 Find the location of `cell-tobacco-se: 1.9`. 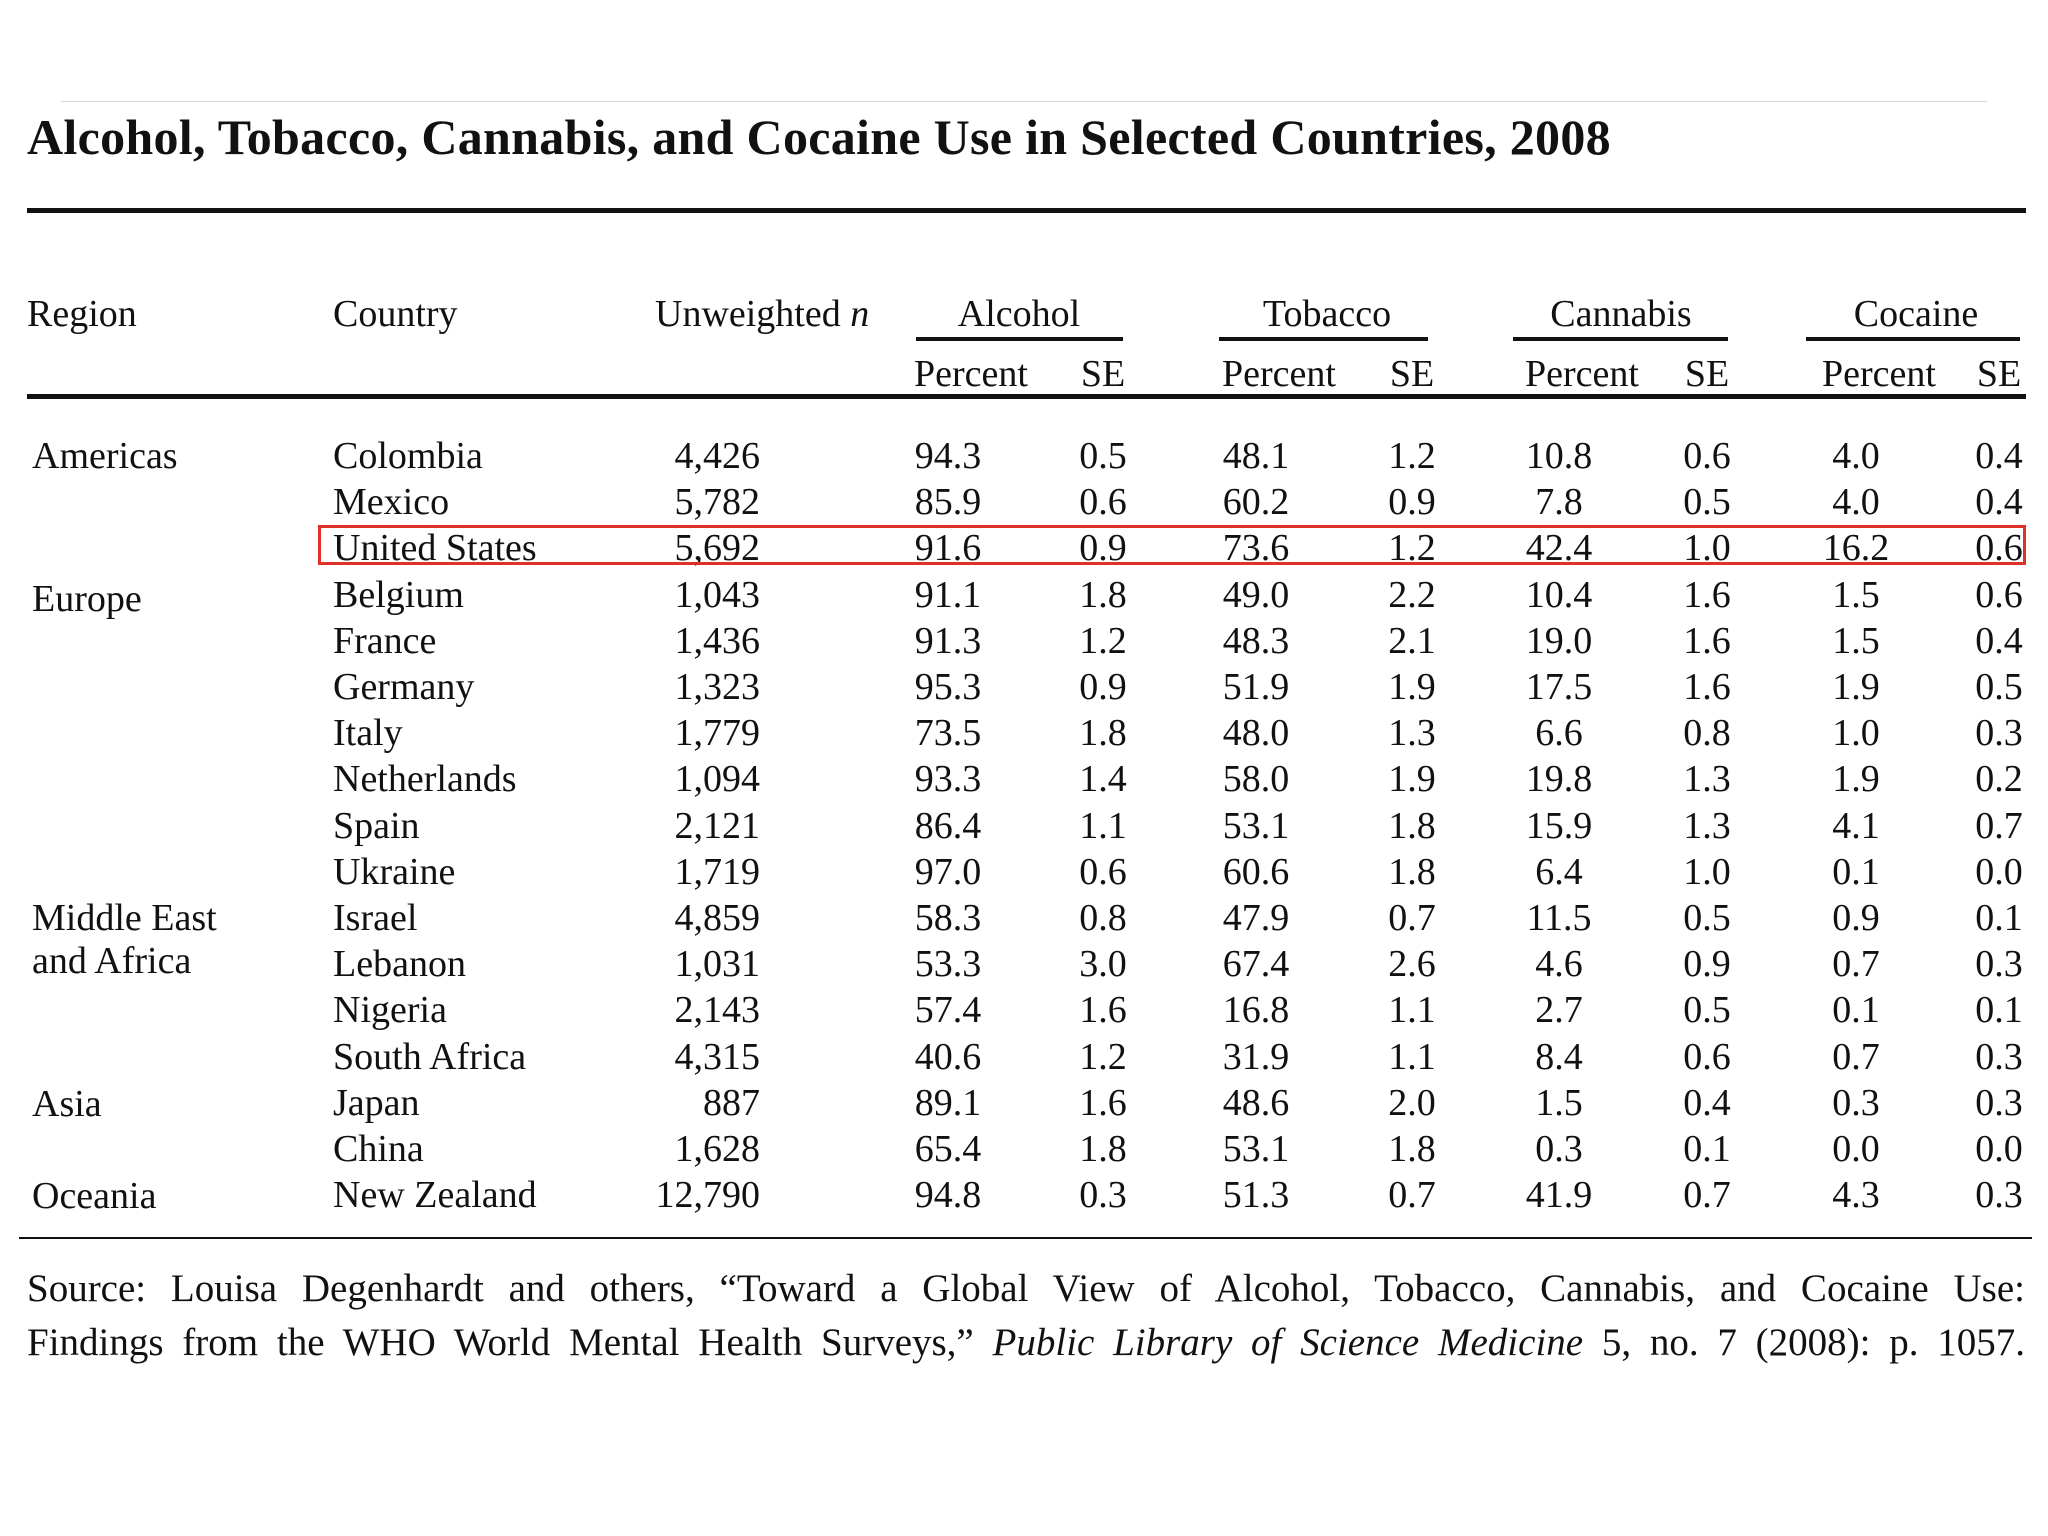

cell-tobacco-se: 1.9 is located at coordinates (1412, 779).